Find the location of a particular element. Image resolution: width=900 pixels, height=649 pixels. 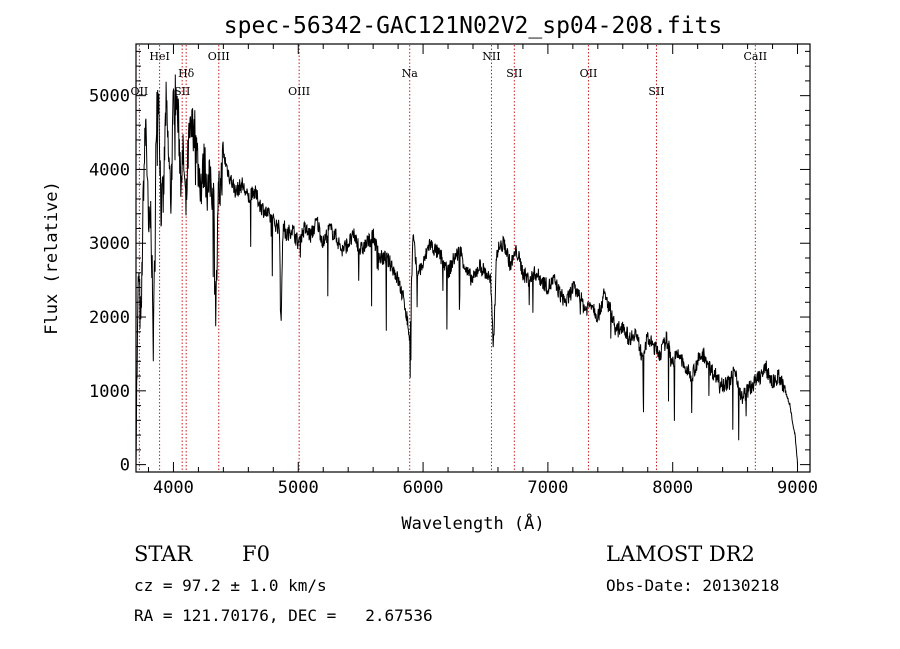

y-tick-label: 3000 is located at coordinates (109, 244).